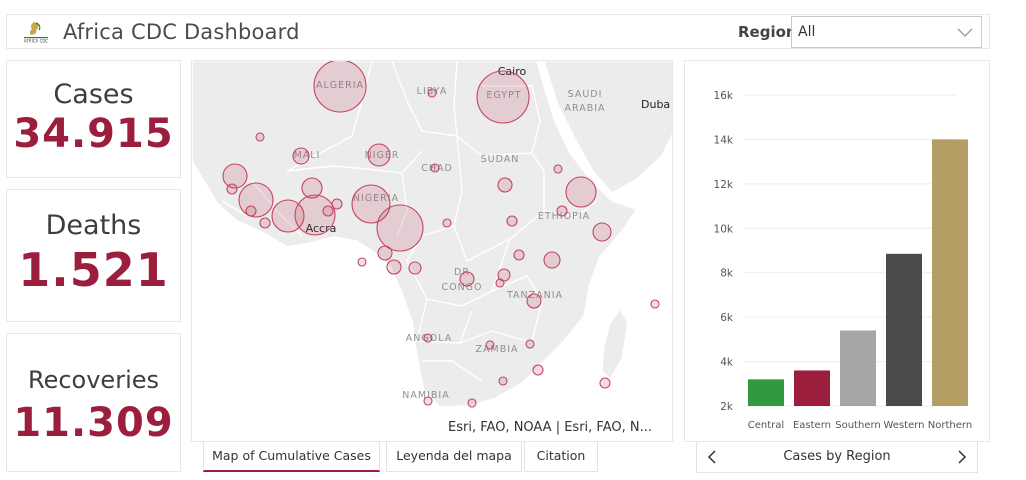 This screenshot has width=1026, height=480. I want to click on map-label-nigeria: NIGERIA, so click(376, 198).